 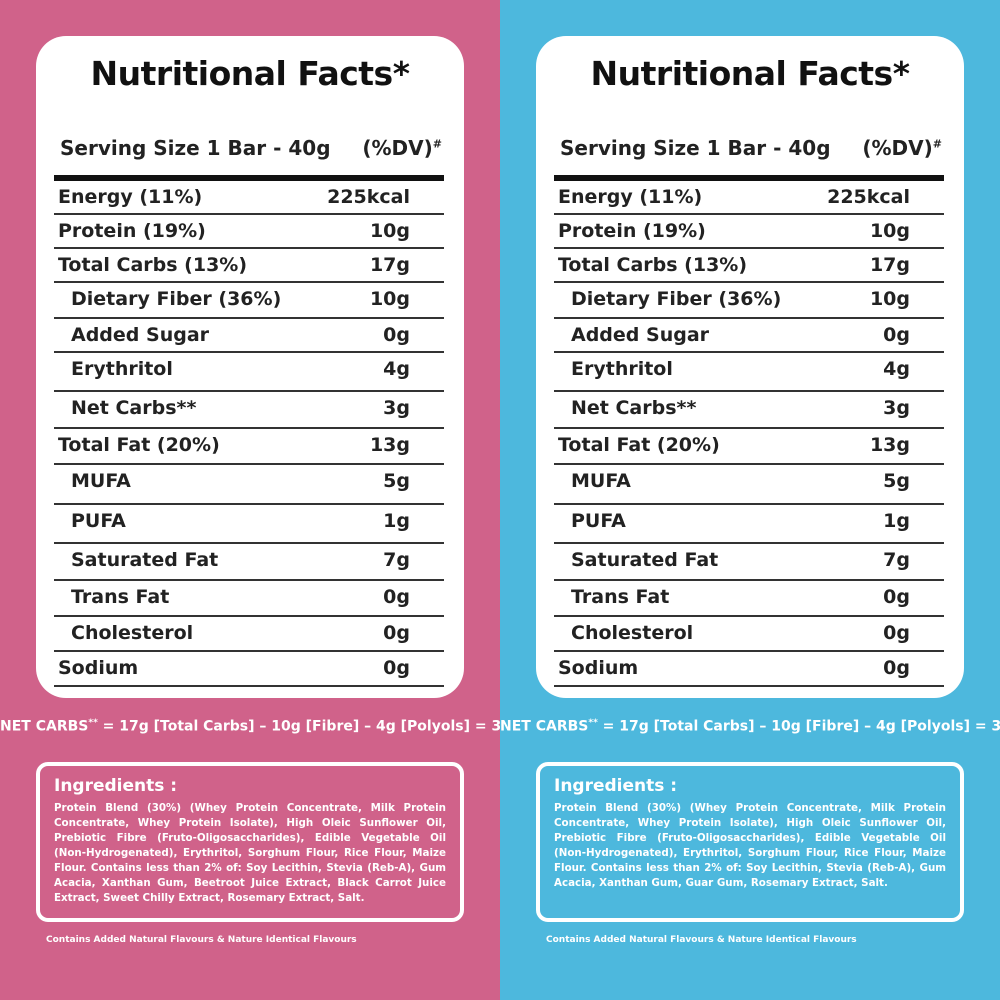 I want to click on nutrient-value: 17g, so click(x=889, y=265).